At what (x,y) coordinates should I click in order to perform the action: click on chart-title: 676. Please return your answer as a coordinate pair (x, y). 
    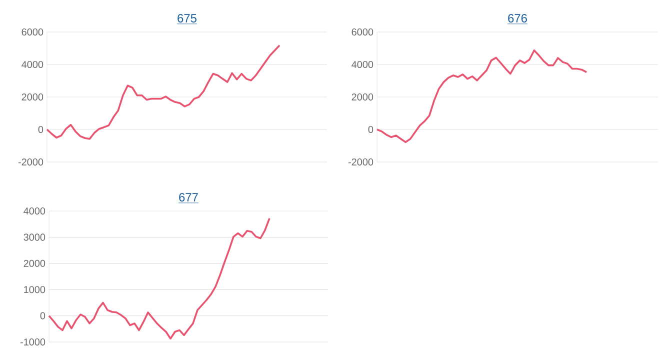
    Looking at the image, I should click on (517, 18).